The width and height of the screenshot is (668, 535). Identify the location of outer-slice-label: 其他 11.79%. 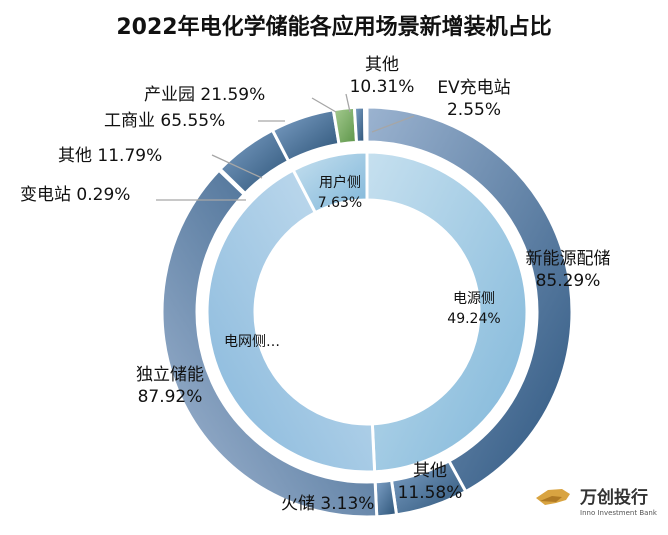
(110, 156).